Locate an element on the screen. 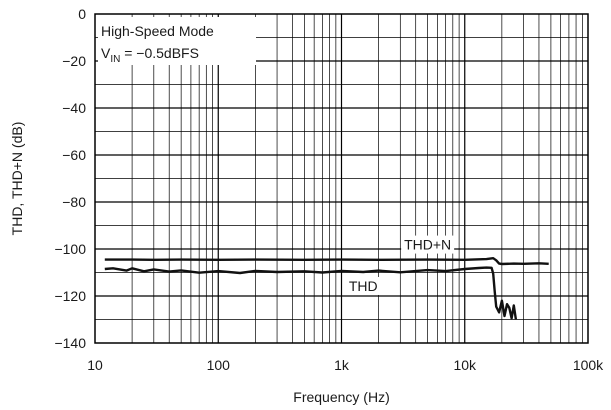  x-tick-label: 100 is located at coordinates (219, 365).